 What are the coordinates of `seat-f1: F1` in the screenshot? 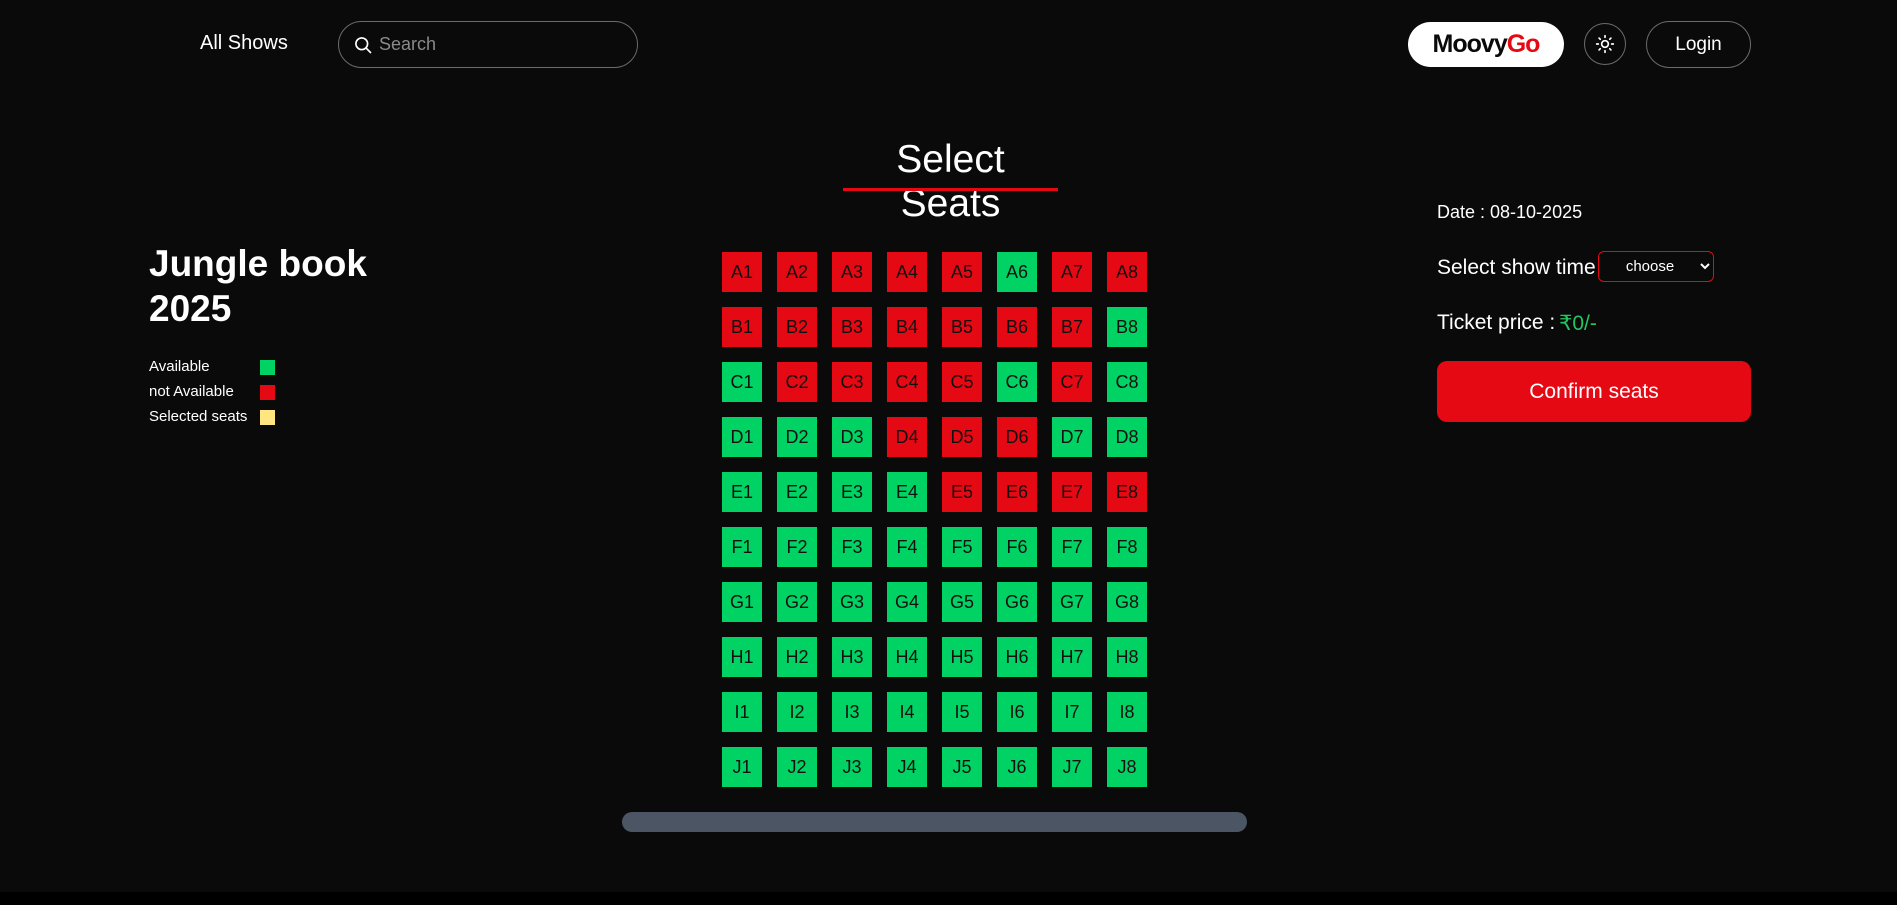 It's located at (742, 547).